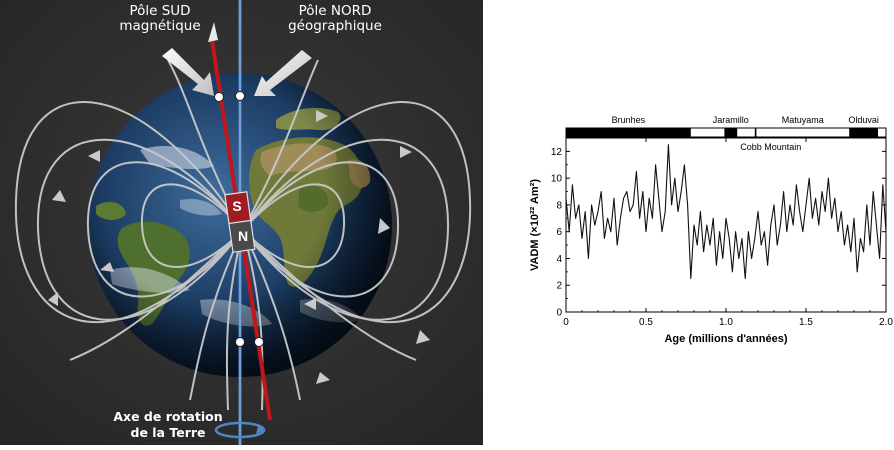  What do you see at coordinates (283, 73) in the screenshot?
I see `pointer-arrow-north-geographic` at bounding box center [283, 73].